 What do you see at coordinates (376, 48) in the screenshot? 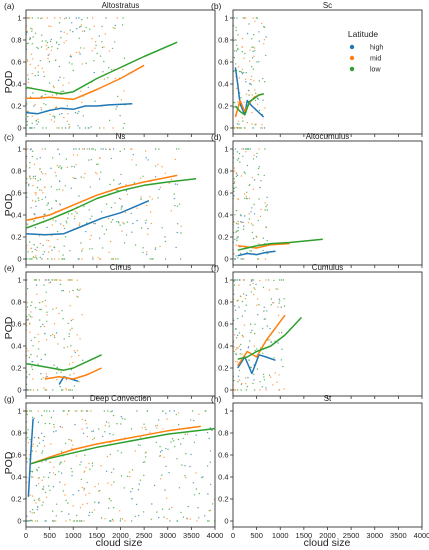
I see `legend-label-high: high` at bounding box center [376, 48].